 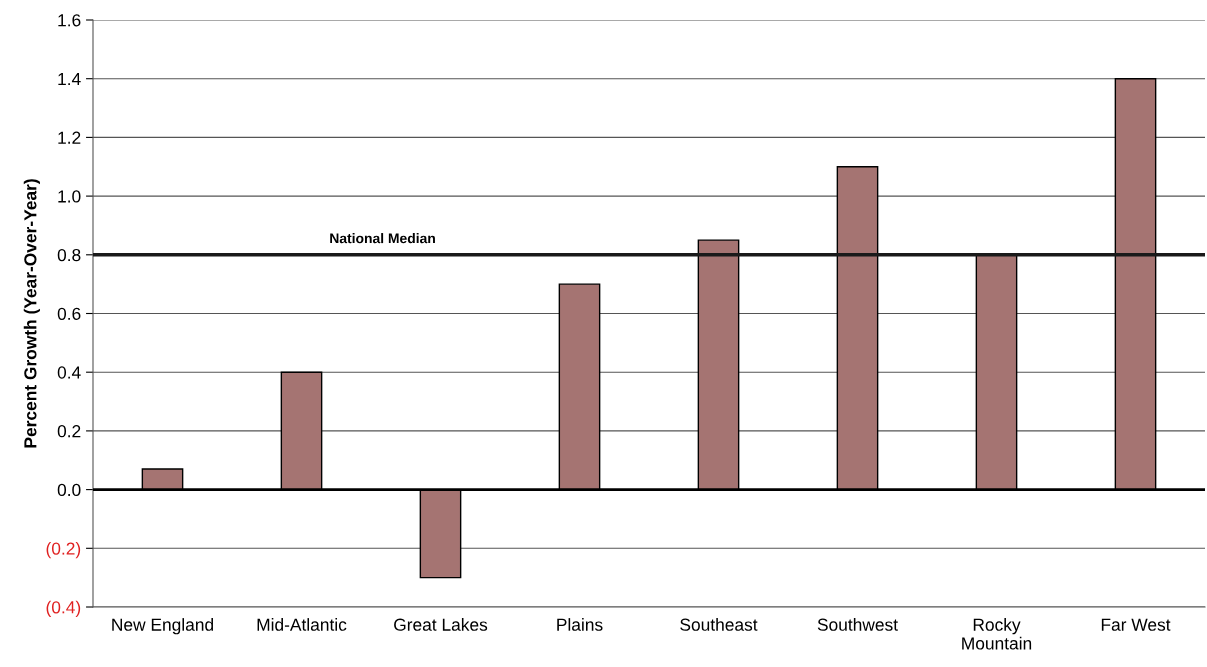 What do you see at coordinates (441, 624) in the screenshot?
I see `x-tick-label: Great Lakes` at bounding box center [441, 624].